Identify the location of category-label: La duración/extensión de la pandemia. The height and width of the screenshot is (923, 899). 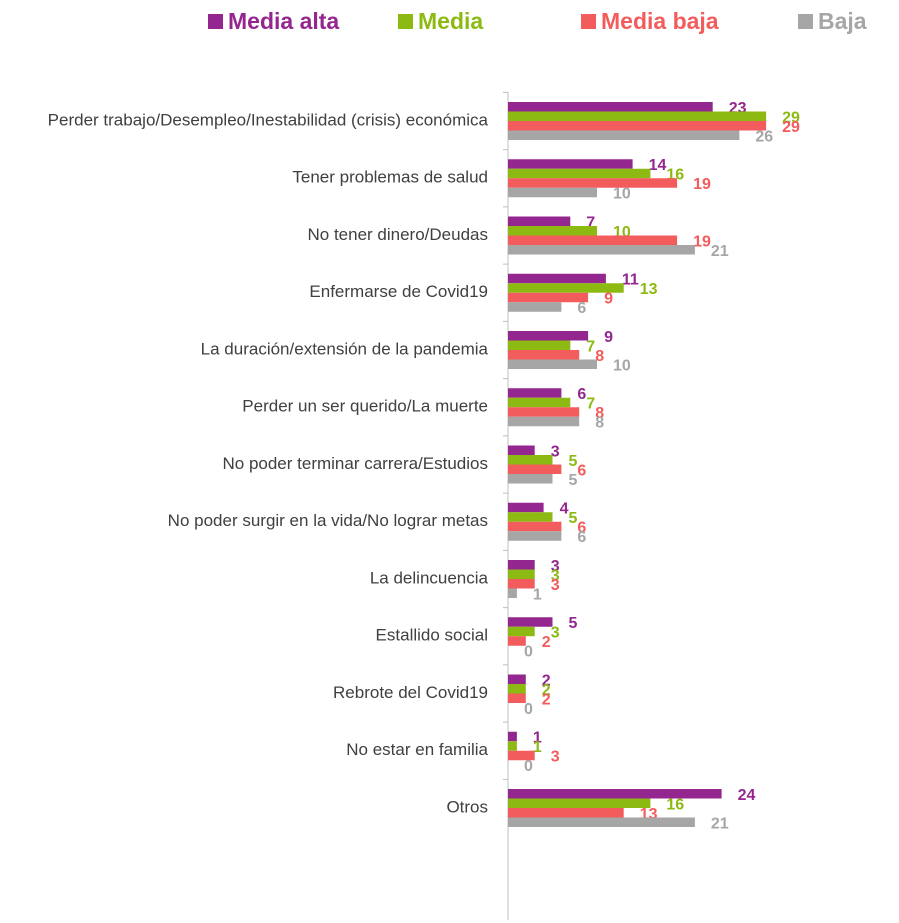
(345, 348).